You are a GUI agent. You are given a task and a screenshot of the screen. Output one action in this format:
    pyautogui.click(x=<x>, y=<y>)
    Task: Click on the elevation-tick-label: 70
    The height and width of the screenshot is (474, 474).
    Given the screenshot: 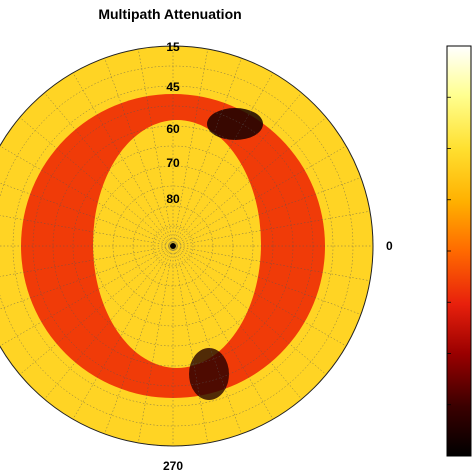 What is the action you would take?
    pyautogui.click(x=173, y=163)
    